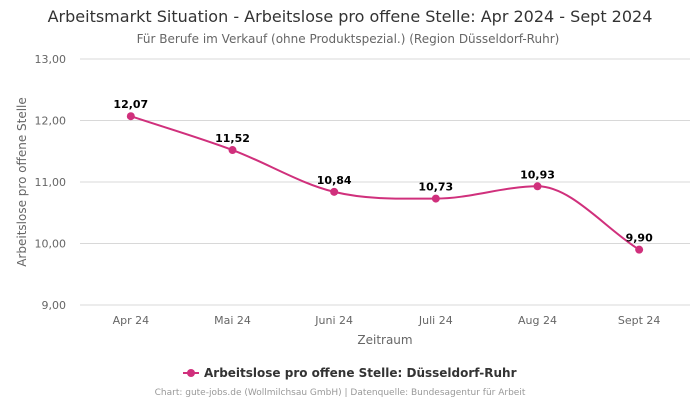 This screenshot has width=700, height=400. What do you see at coordinates (54, 305) in the screenshot?
I see `y-tick-label: 9,00` at bounding box center [54, 305].